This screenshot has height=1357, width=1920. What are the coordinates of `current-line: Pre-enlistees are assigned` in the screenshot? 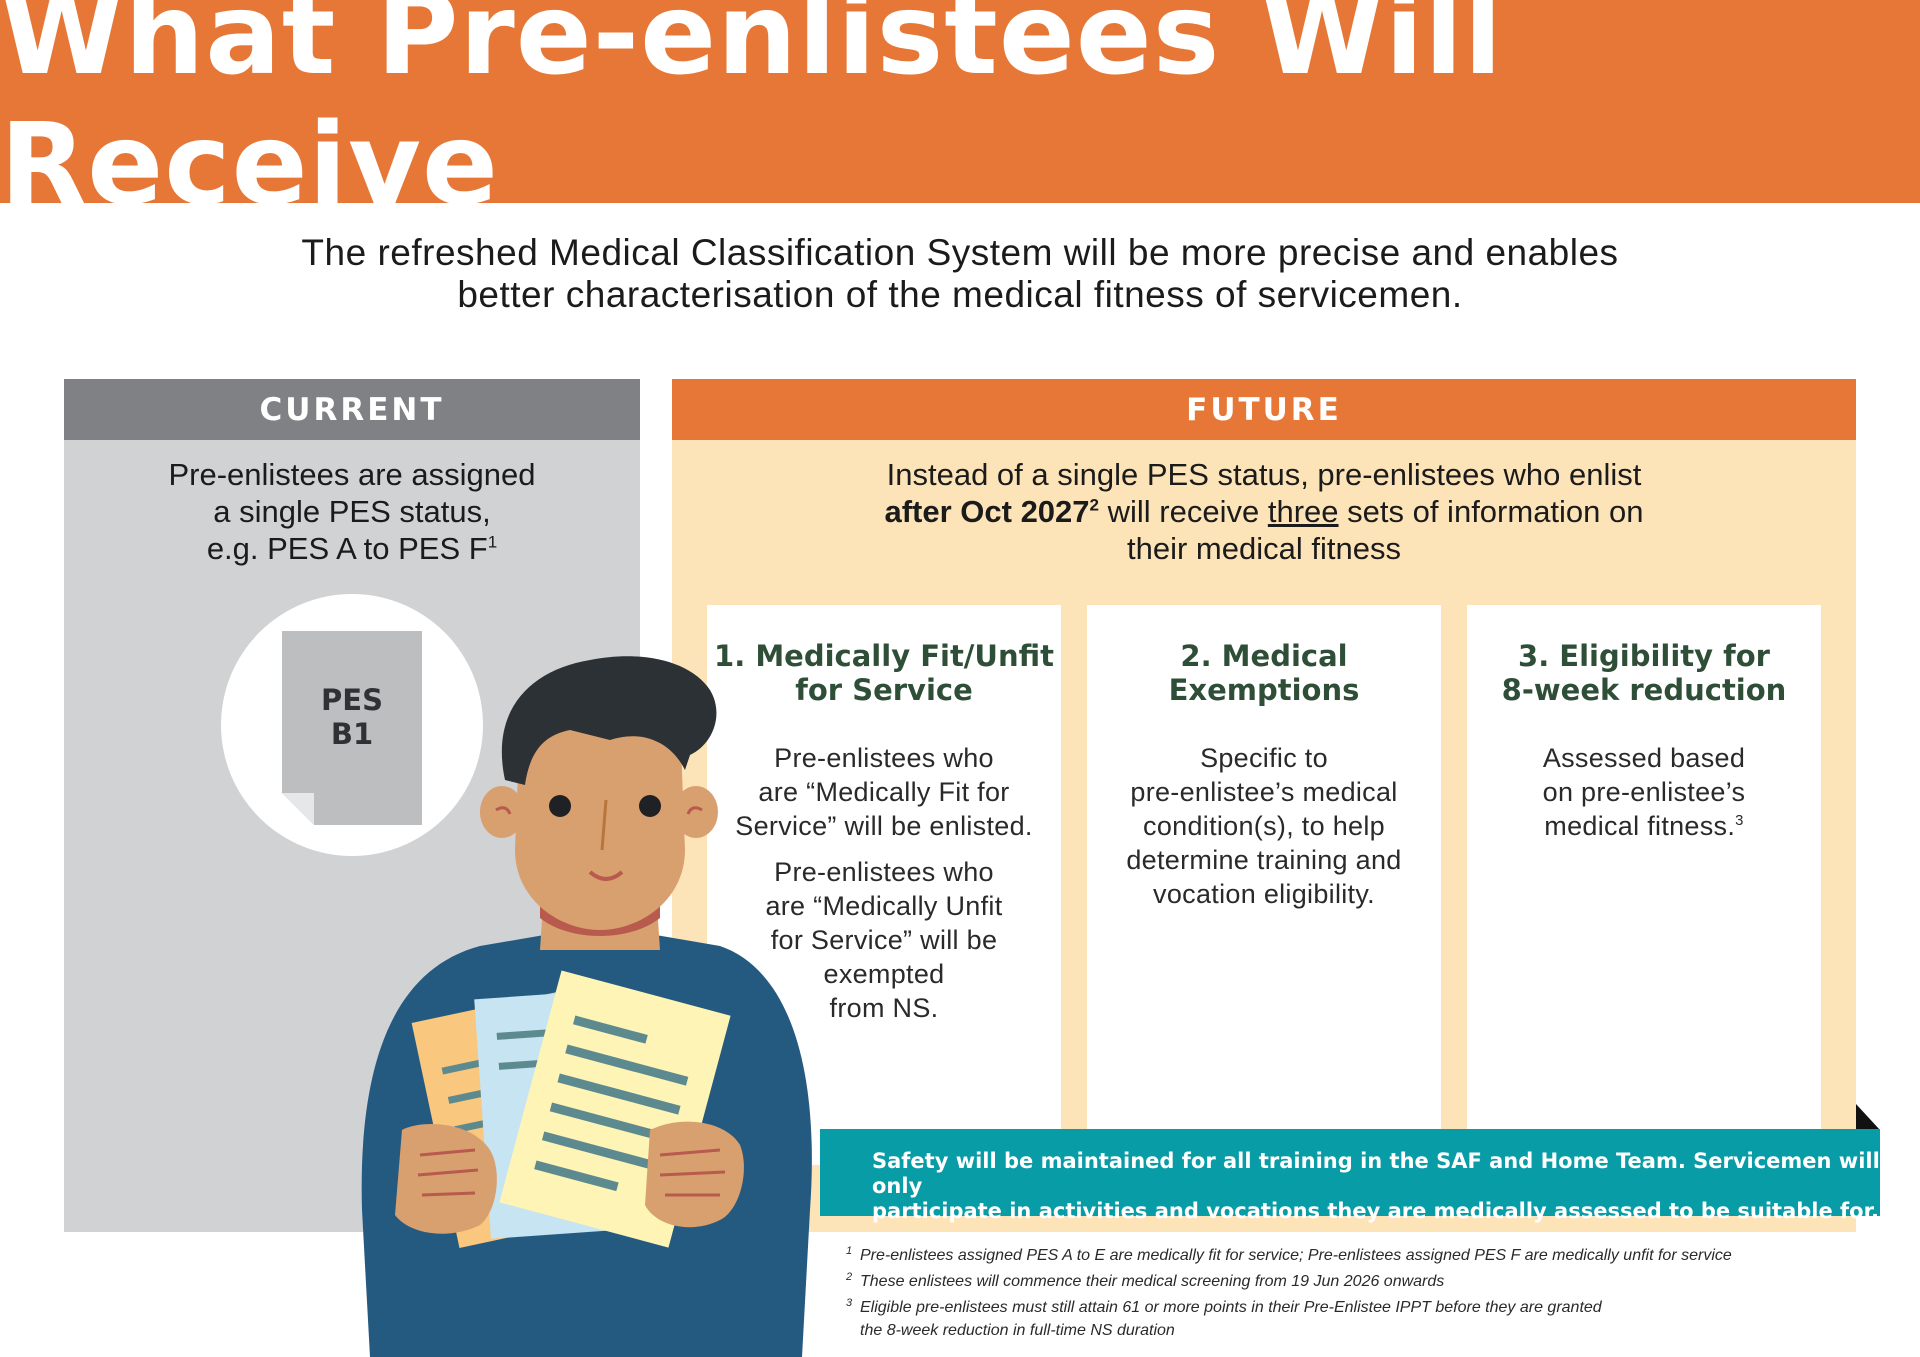 It's located at (352, 474).